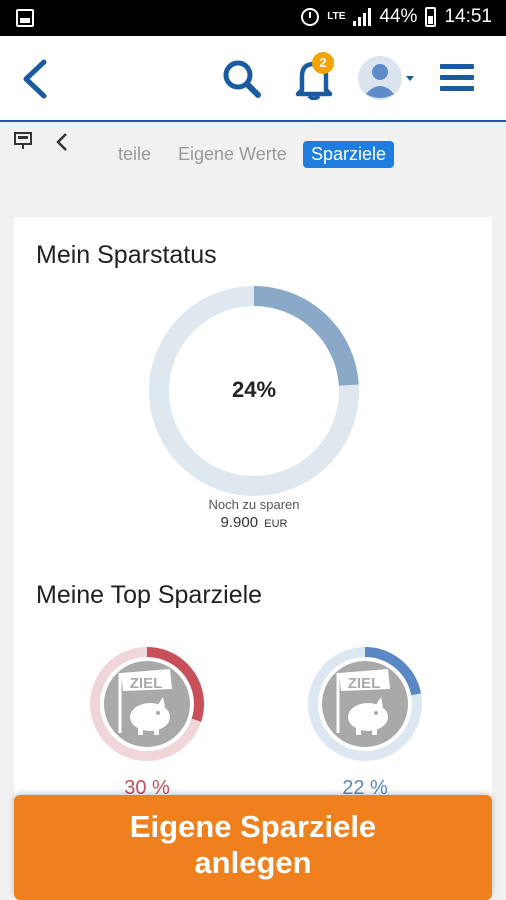 This screenshot has width=506, height=900. I want to click on tab-partial: teile, so click(135, 154).